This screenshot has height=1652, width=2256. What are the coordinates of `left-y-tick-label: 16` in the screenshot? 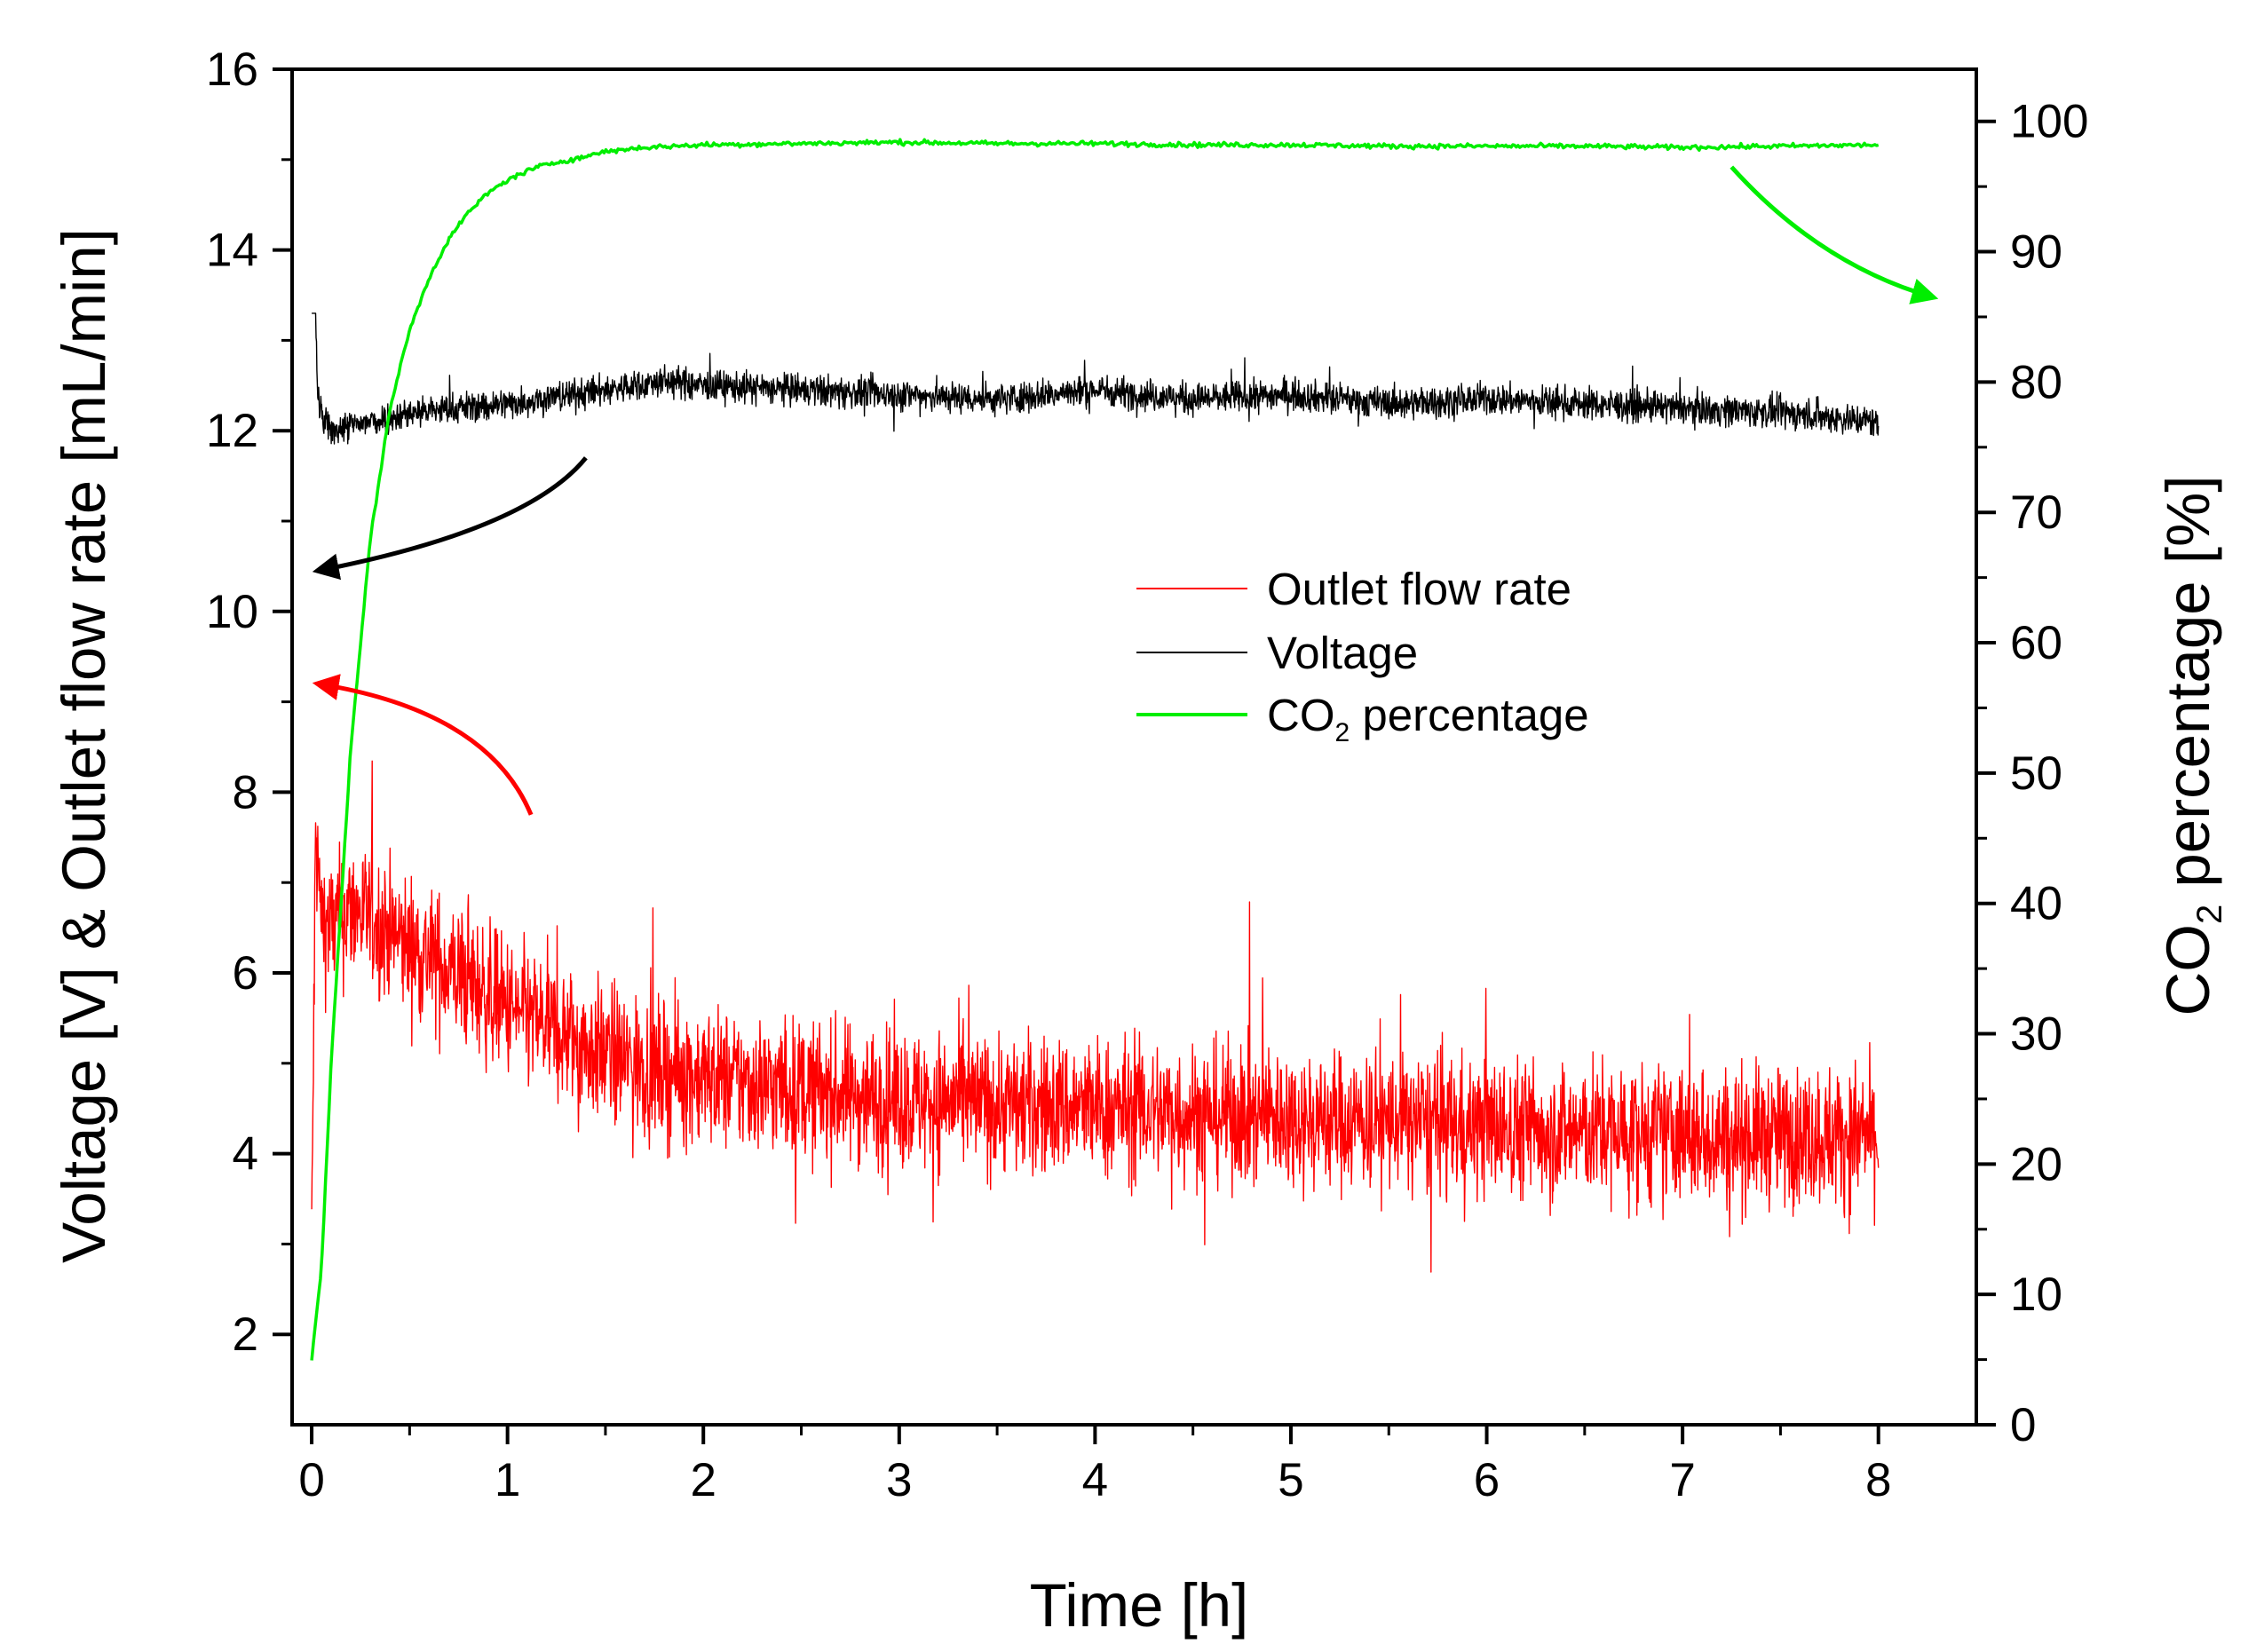 It's located at (232, 69).